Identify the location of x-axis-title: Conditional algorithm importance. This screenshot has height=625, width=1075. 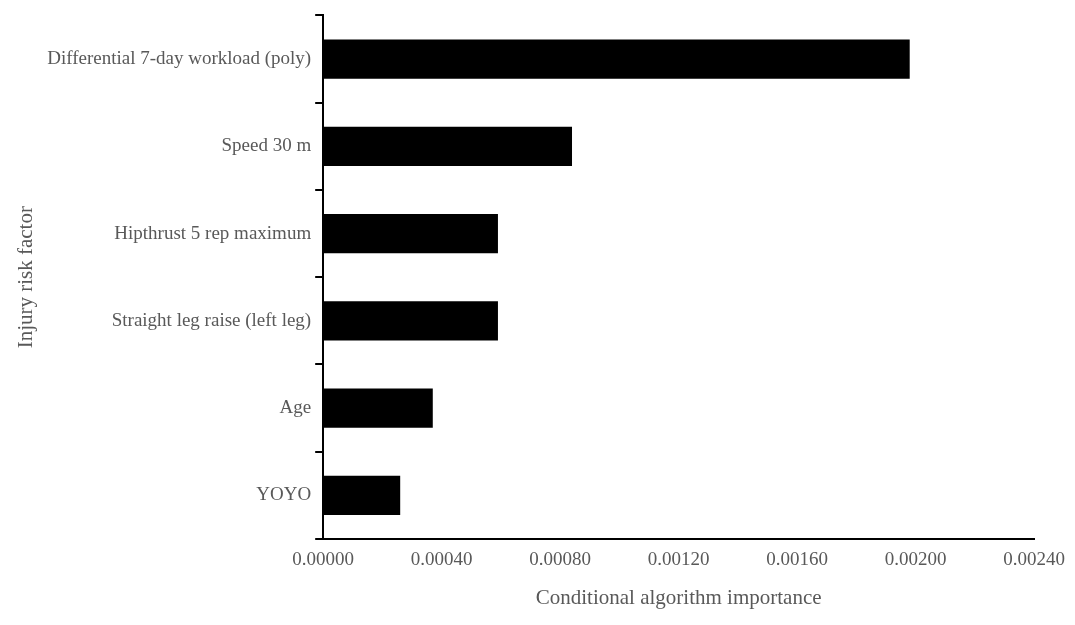
(678, 596).